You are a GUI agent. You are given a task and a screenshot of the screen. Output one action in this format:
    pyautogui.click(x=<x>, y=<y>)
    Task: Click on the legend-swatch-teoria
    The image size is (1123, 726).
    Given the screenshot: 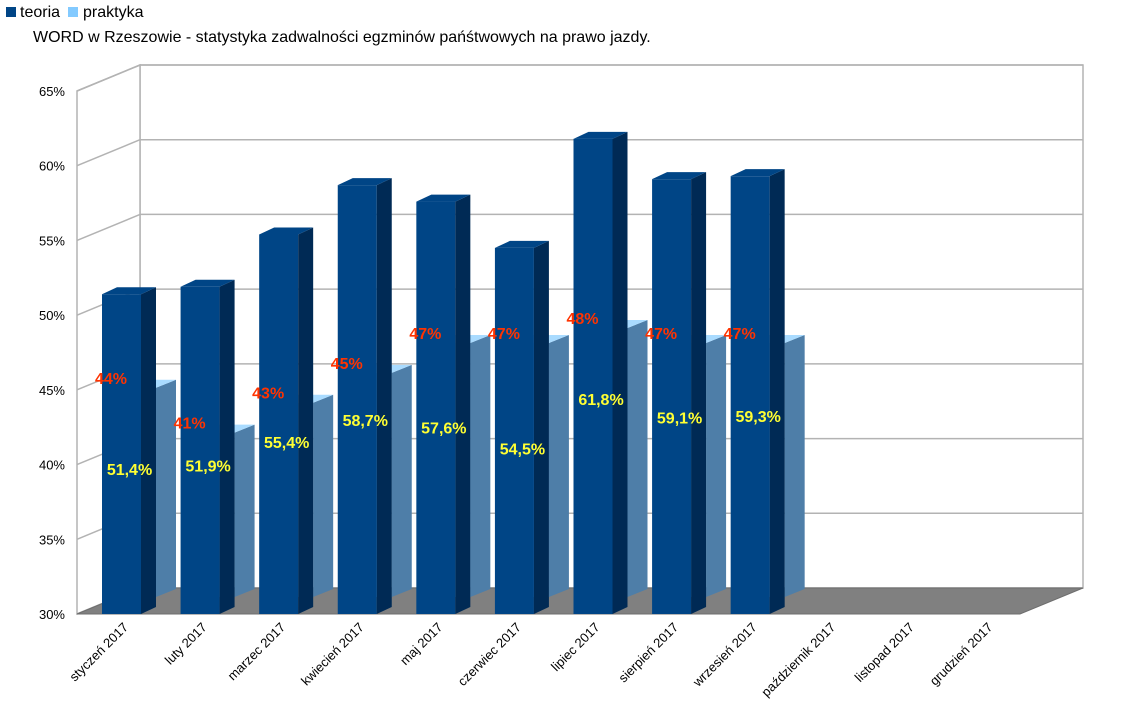 What is the action you would take?
    pyautogui.click(x=11, y=12)
    